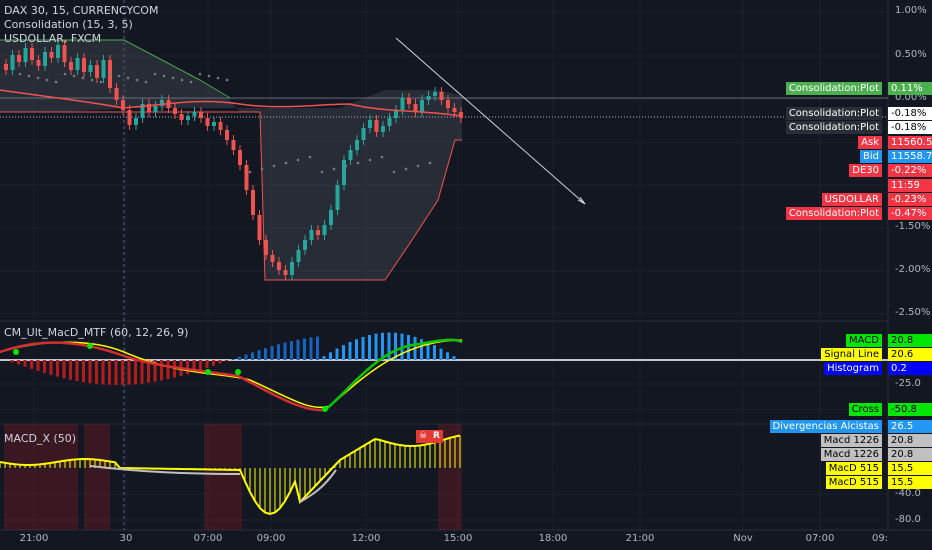 Image resolution: width=932 pixels, height=550 pixels. Describe the element at coordinates (913, 312) in the screenshot. I see `price-axis-label: -2.50%` at that location.